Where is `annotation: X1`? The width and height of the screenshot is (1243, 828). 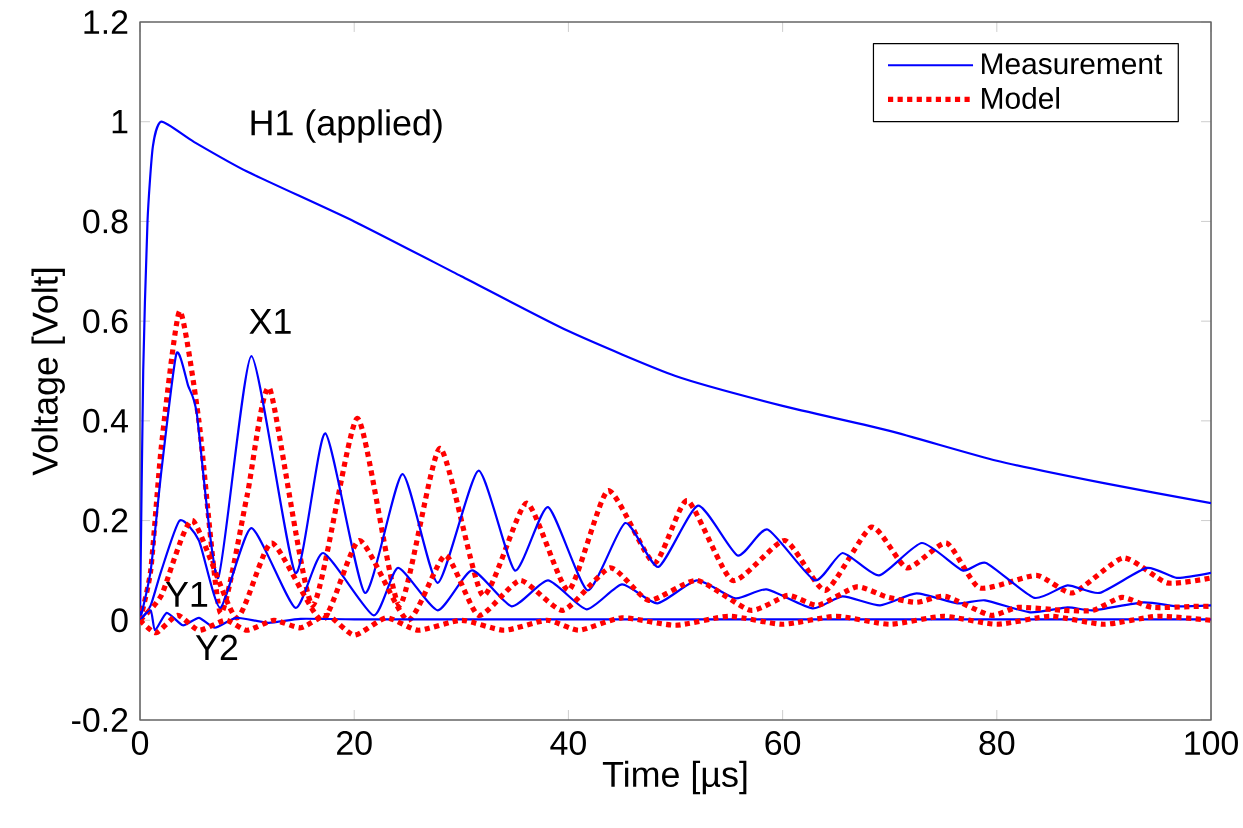 annotation: X1 is located at coordinates (270, 321).